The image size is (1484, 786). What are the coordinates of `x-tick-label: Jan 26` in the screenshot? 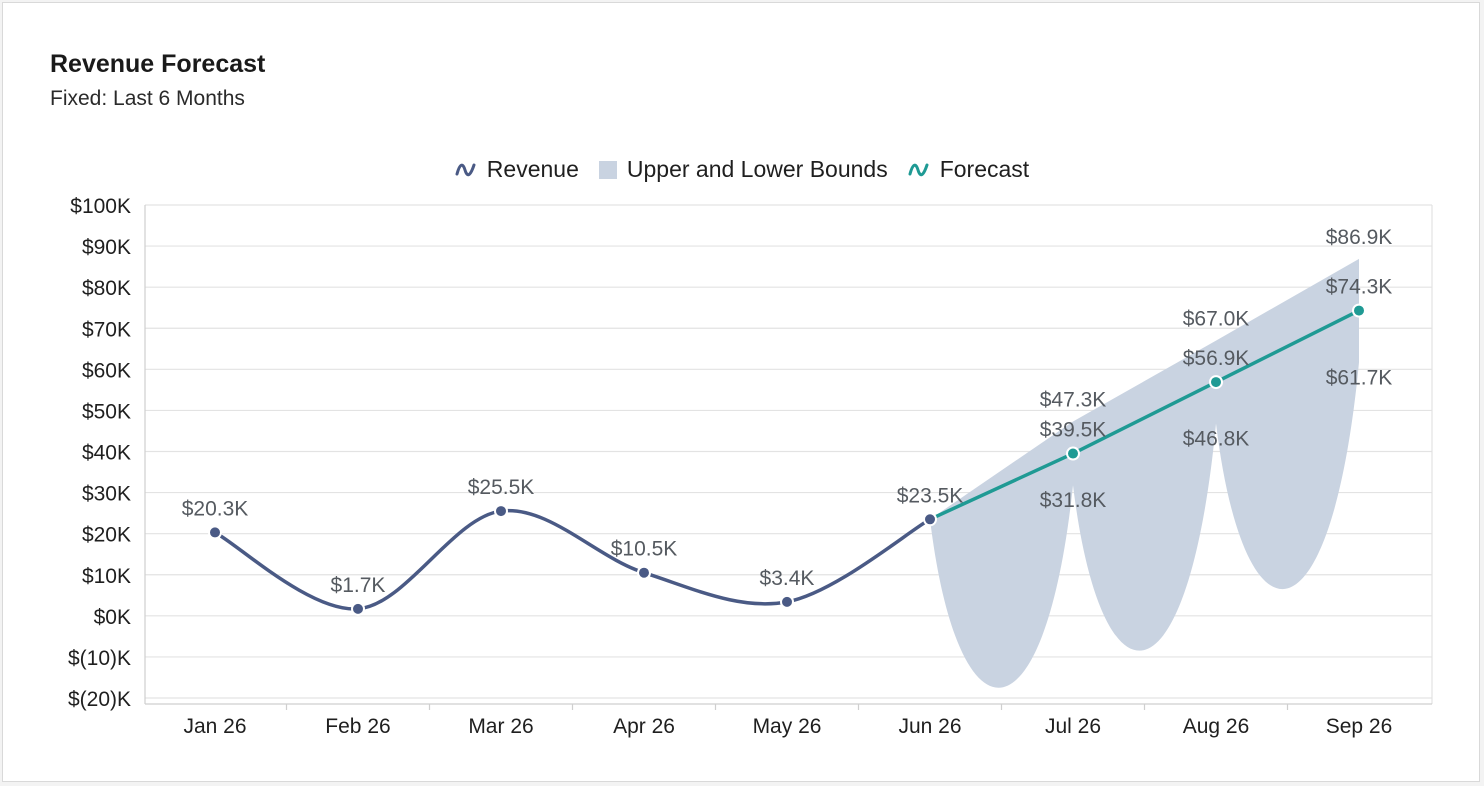 It's located at (214, 726).